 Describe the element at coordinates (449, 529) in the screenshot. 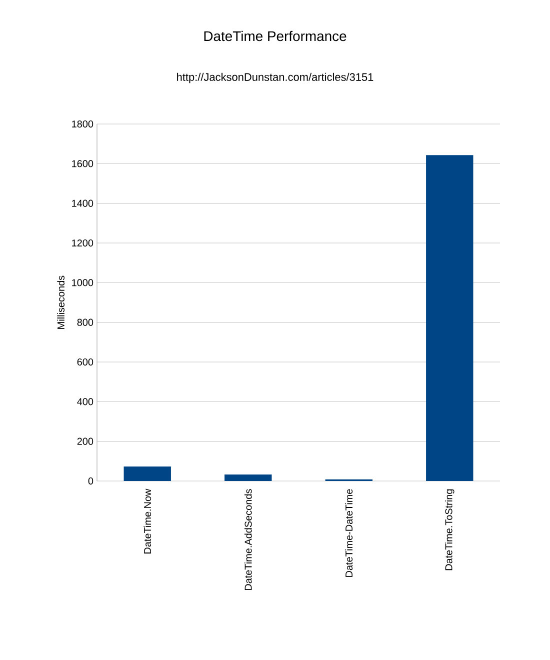

I see `x-tick-label: DateTime.ToString` at that location.